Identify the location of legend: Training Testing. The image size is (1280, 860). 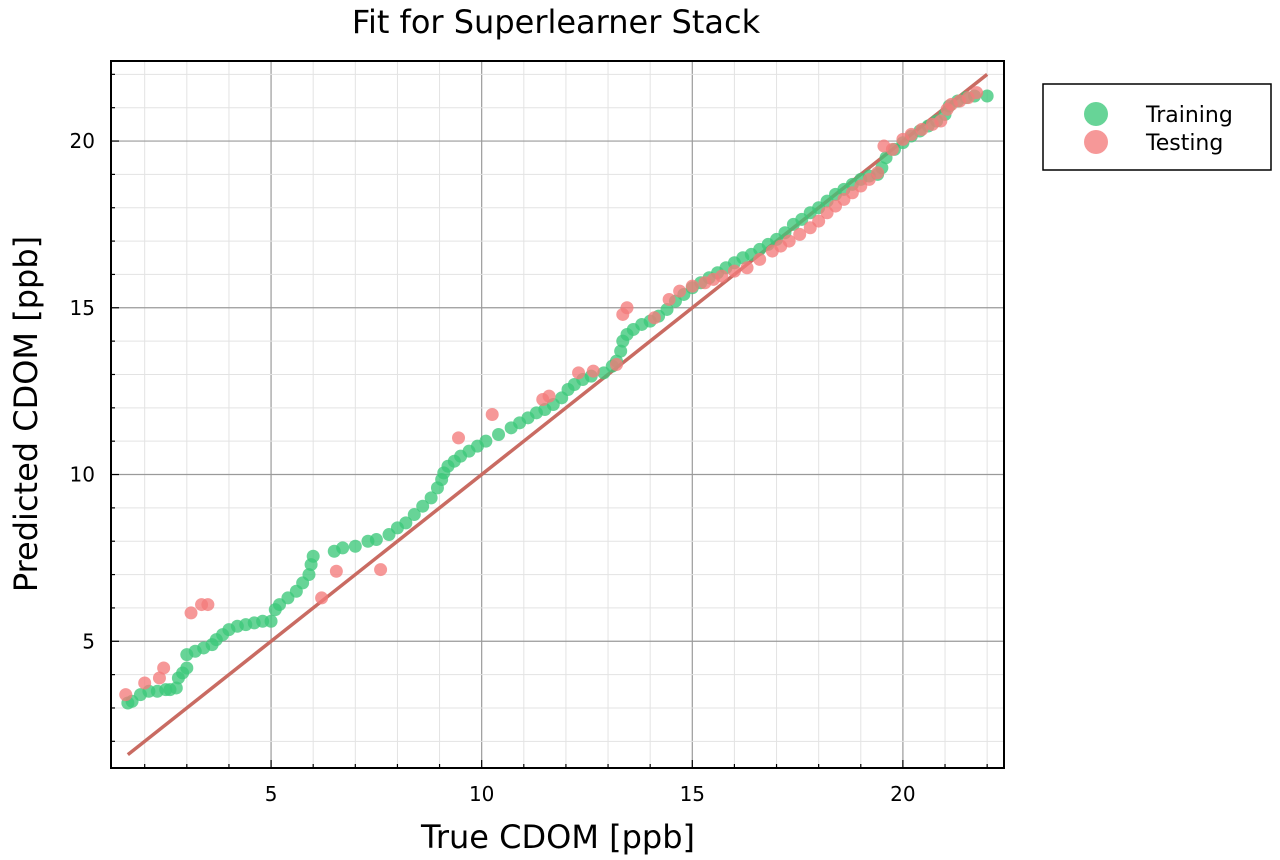
(1157, 127).